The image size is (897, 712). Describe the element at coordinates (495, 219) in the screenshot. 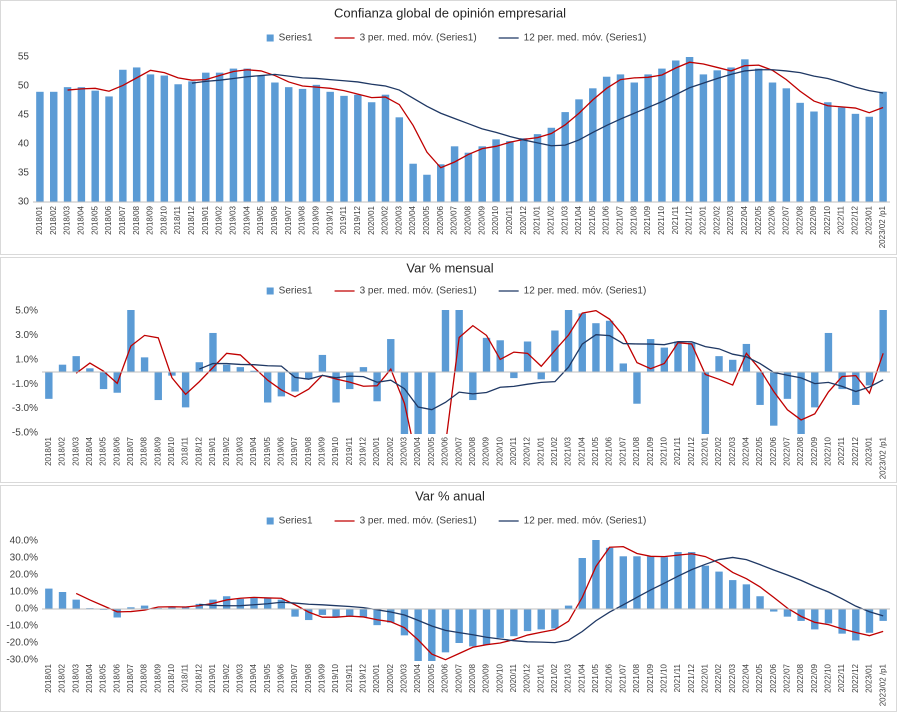

I see `x-tick-label: 2020/10` at that location.